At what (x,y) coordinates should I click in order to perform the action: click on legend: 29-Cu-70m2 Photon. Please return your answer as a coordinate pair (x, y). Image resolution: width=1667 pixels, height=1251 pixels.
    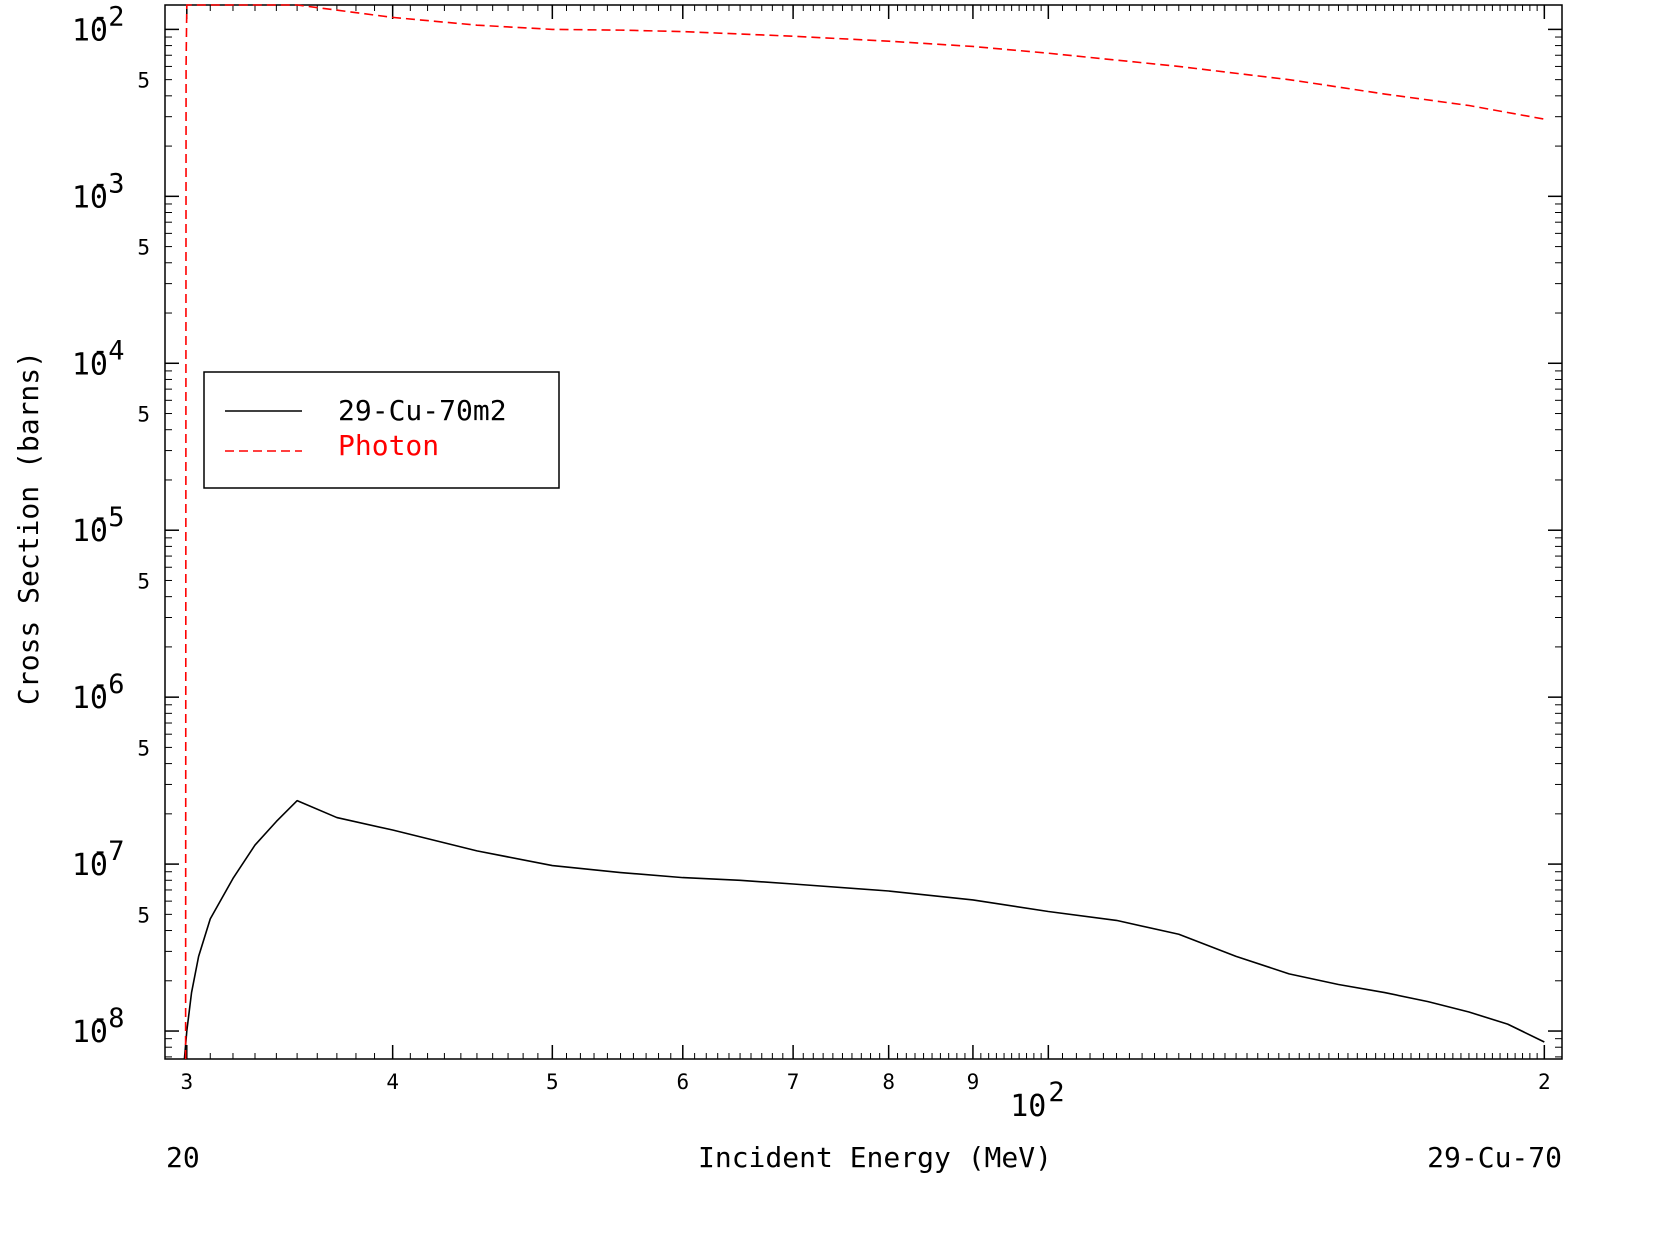
    Looking at the image, I should click on (381, 430).